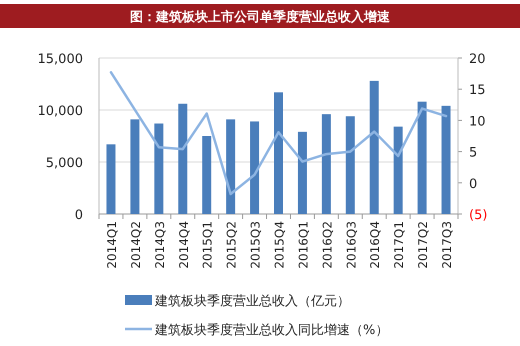 This screenshot has height=346, width=520. Describe the element at coordinates (60, 111) in the screenshot. I see `y-tick-label: 10,000` at that location.